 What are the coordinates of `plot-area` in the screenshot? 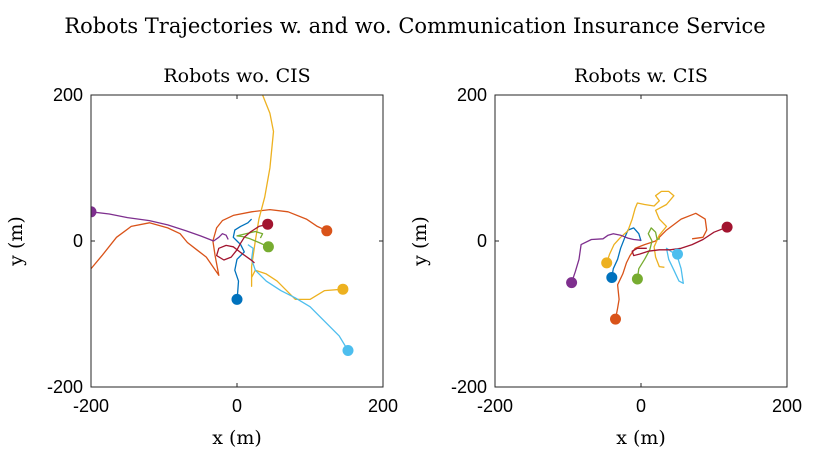 It's located at (649, 257).